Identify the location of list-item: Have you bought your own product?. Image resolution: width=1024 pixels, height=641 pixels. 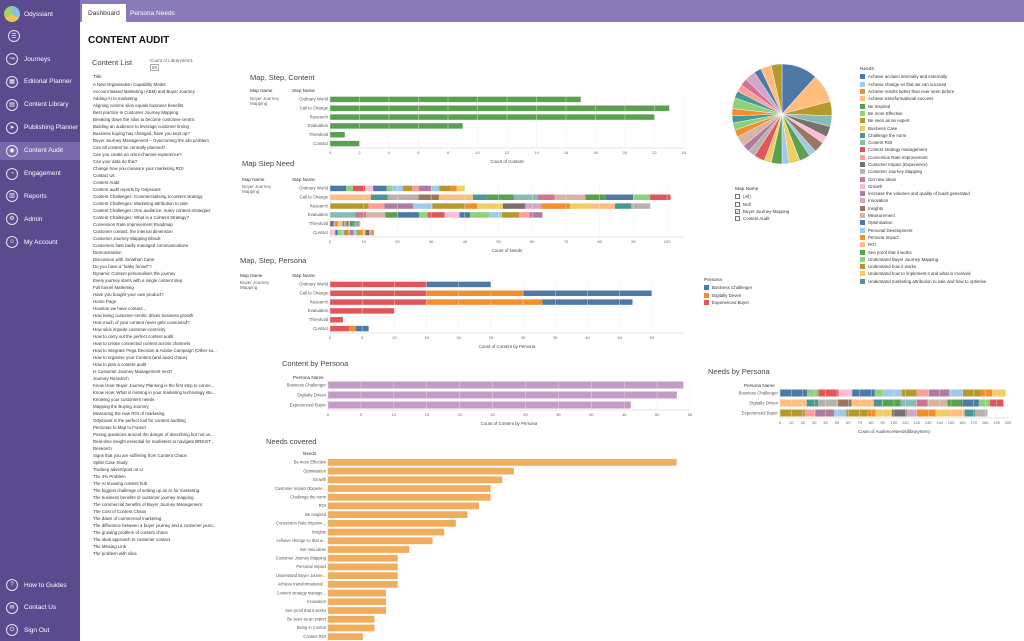
(128, 294).